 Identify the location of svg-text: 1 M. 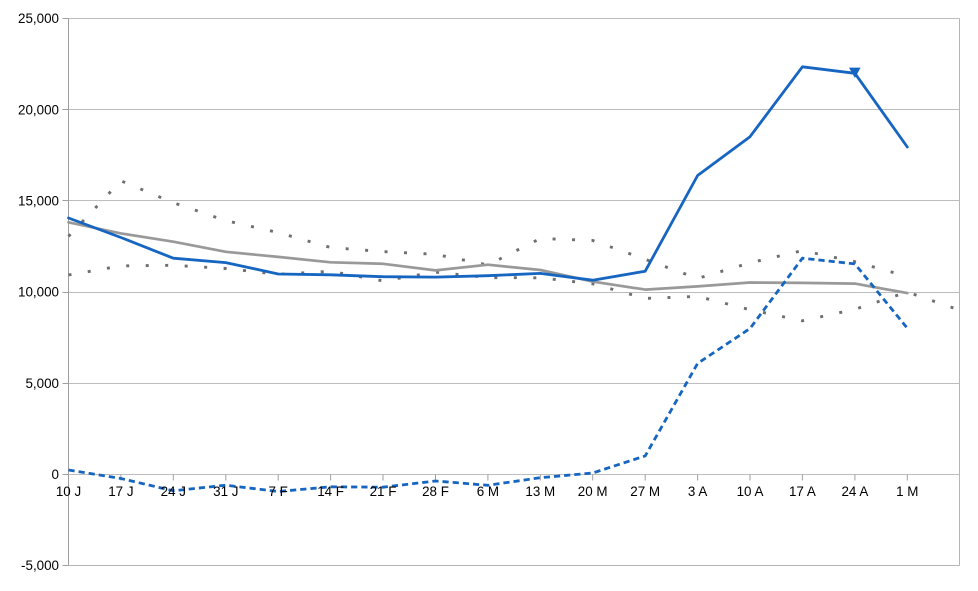
(907, 491).